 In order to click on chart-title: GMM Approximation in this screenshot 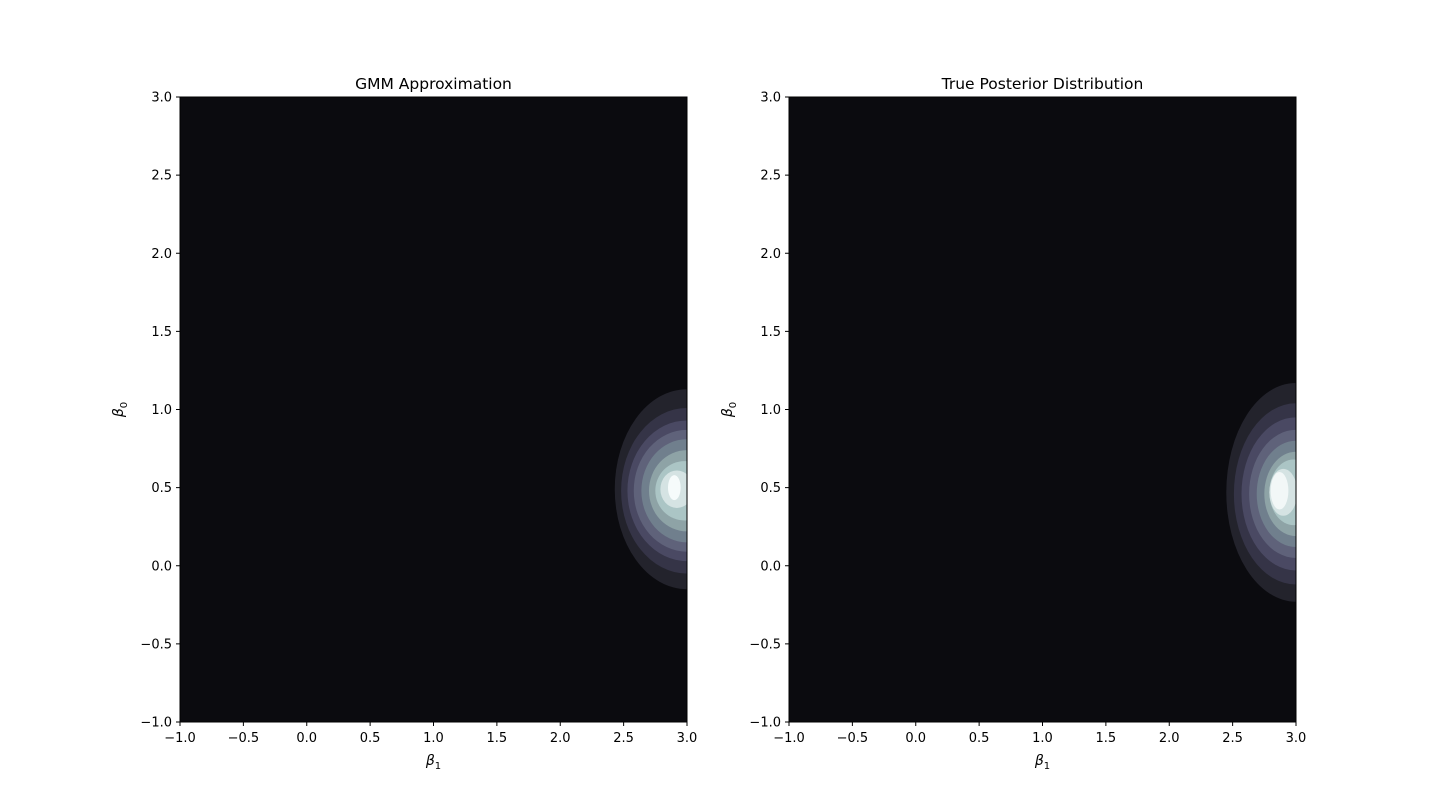, I will do `click(433, 84)`.